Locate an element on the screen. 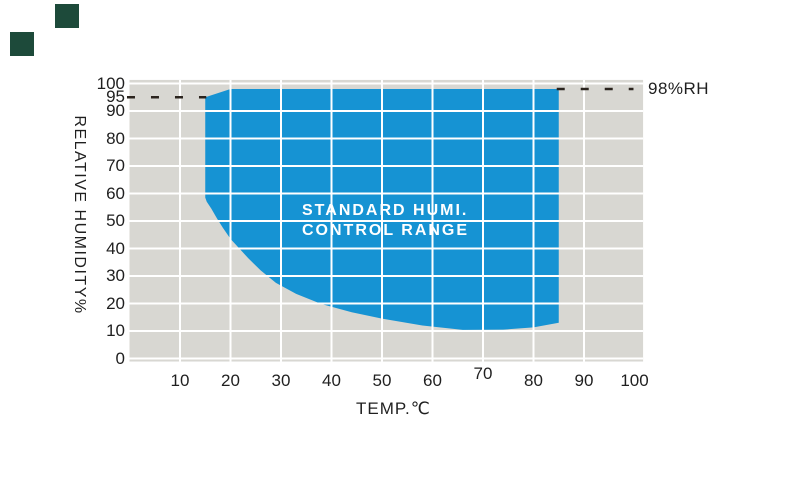 The height and width of the screenshot is (480, 804). region-label-line1: STANDARD HUMI. is located at coordinates (385, 210).